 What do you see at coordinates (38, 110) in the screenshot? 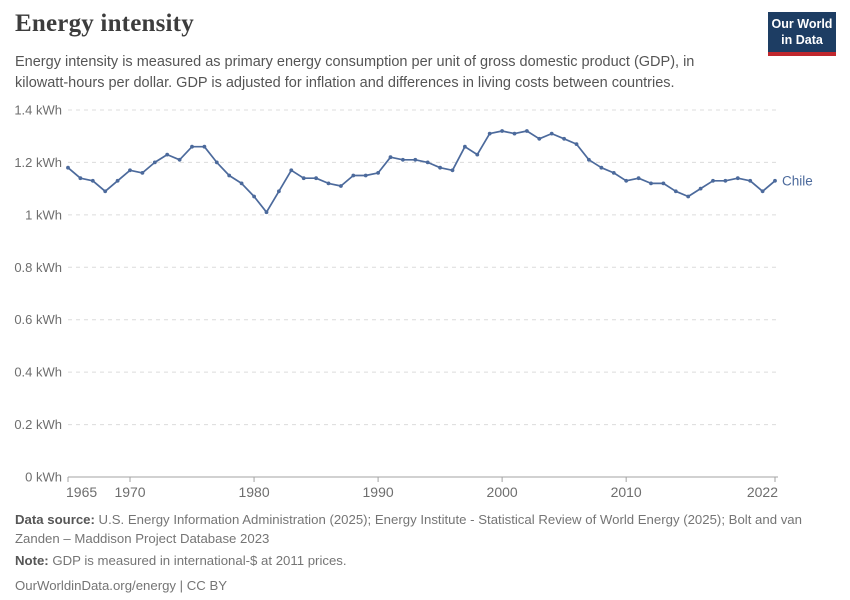
I see `y-tick-label: 1.4 kWh` at bounding box center [38, 110].